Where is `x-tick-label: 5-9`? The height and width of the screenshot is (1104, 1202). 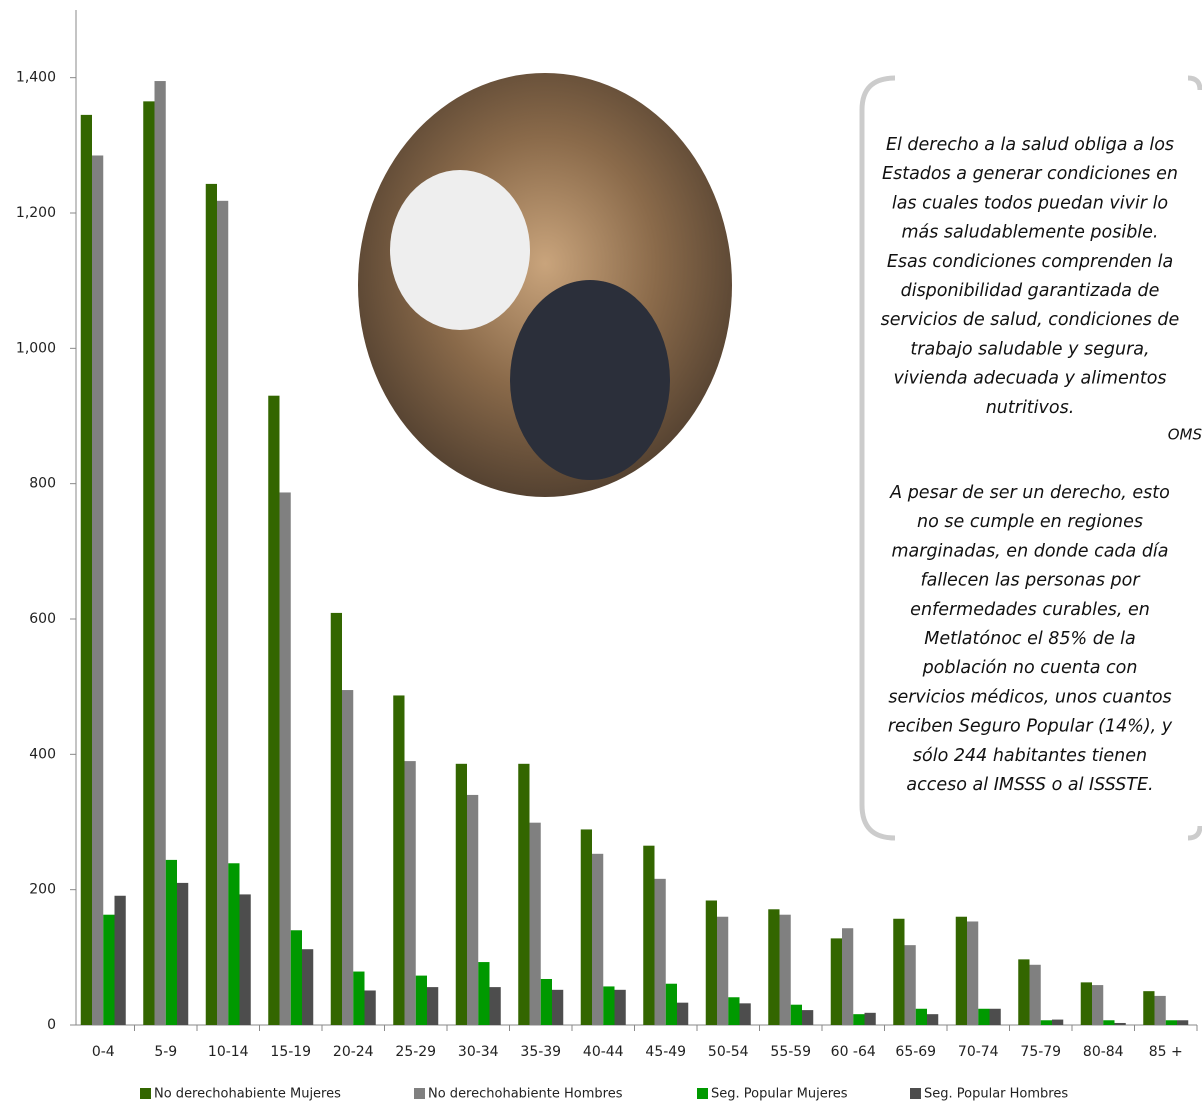 x-tick-label: 5-9 is located at coordinates (165, 1052).